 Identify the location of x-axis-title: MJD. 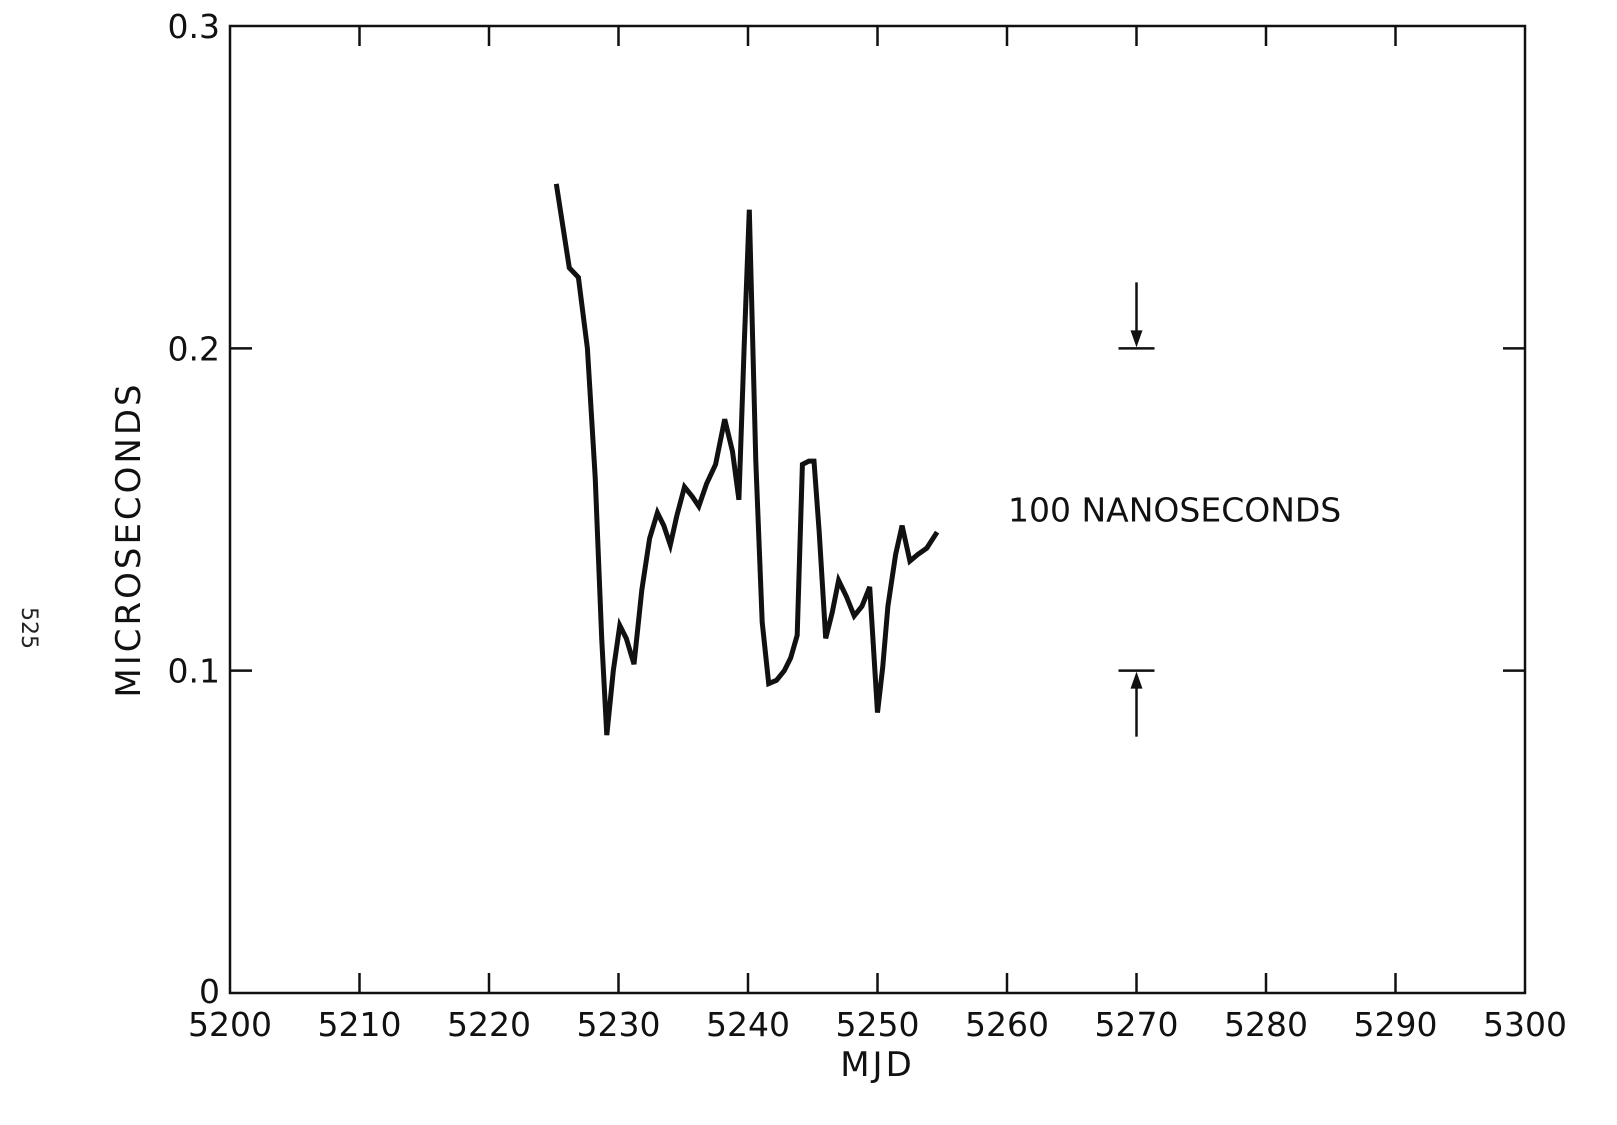
(877, 1065).